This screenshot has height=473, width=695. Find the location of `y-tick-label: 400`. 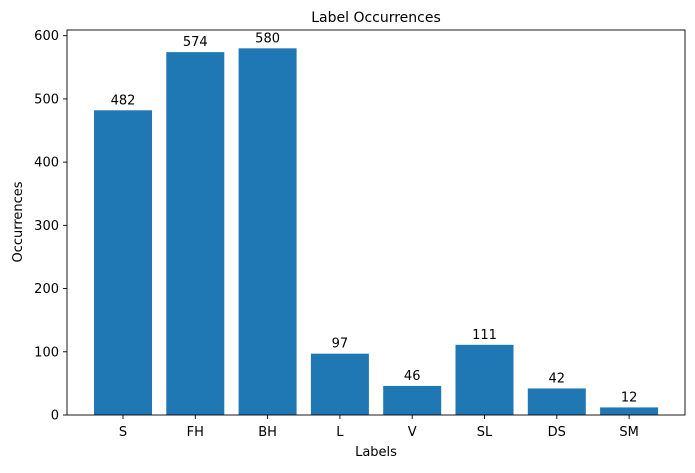

y-tick-label: 400 is located at coordinates (46, 163).